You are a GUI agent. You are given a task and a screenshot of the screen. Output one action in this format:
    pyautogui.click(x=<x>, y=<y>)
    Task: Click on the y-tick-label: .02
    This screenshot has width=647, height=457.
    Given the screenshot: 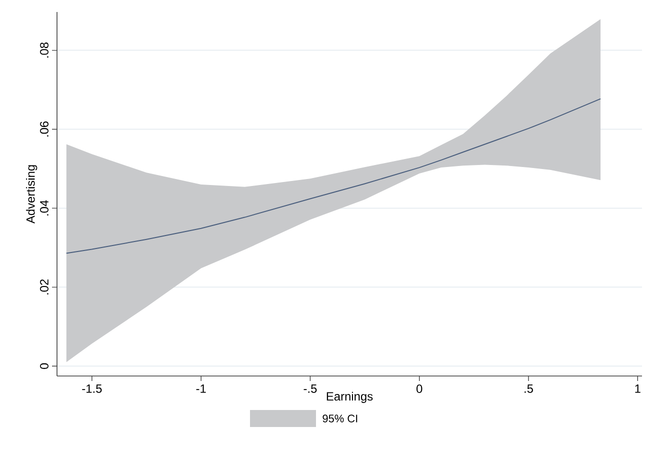 What is the action you would take?
    pyautogui.click(x=44, y=286)
    